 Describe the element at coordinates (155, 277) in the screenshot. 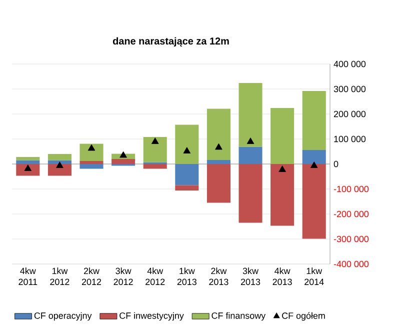

I see `x-tick-label: 4kw 2012` at that location.